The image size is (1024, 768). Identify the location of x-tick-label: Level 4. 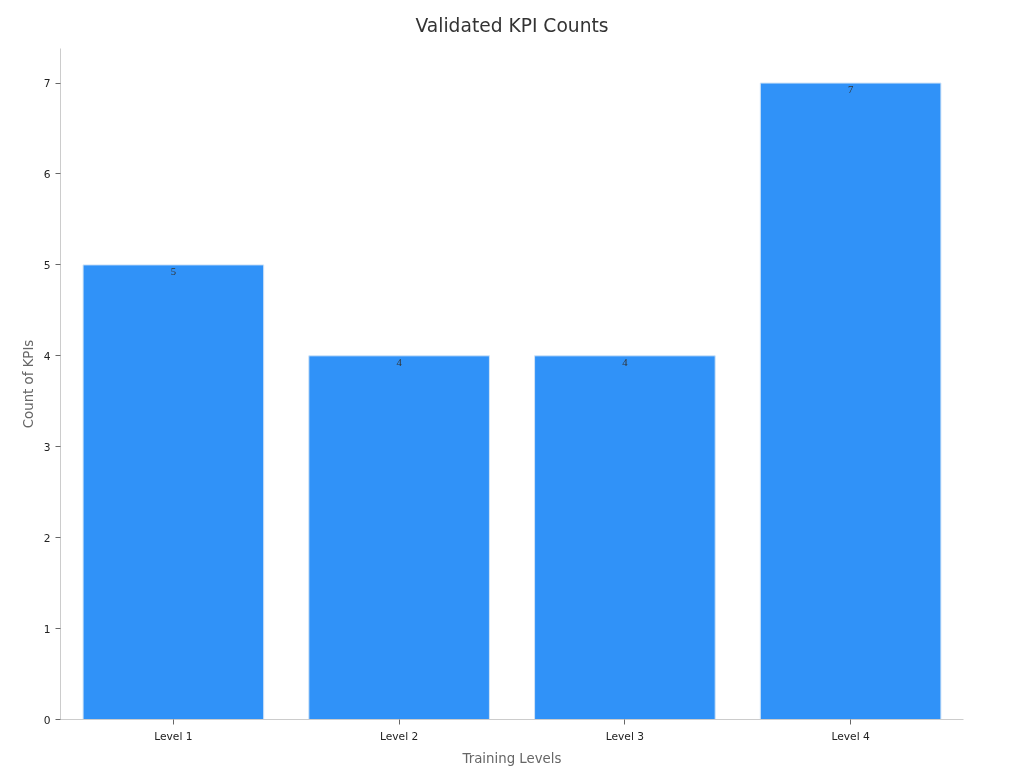
(850, 736).